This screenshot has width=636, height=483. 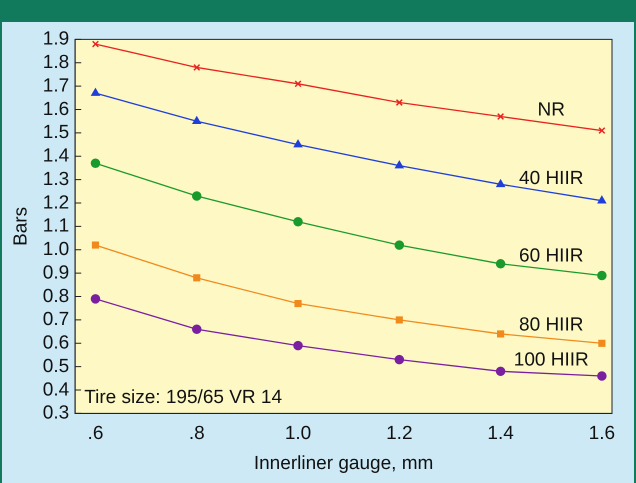 I want to click on y-tick-label: 0.5, so click(x=56, y=366).